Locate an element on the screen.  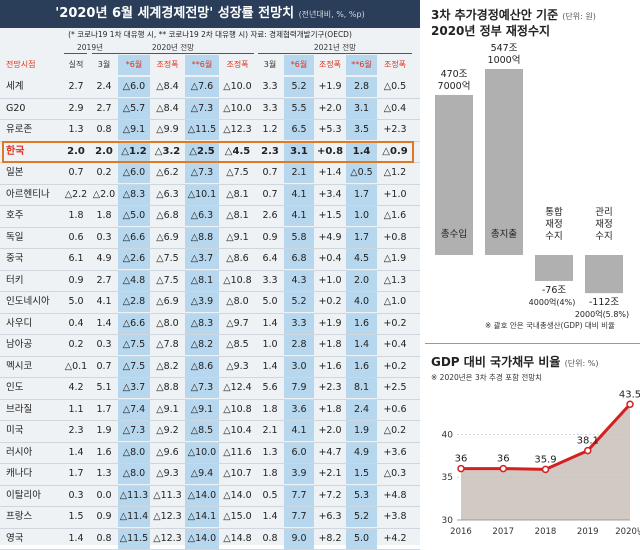
country-cell: 독일 is located at coordinates (15, 237).